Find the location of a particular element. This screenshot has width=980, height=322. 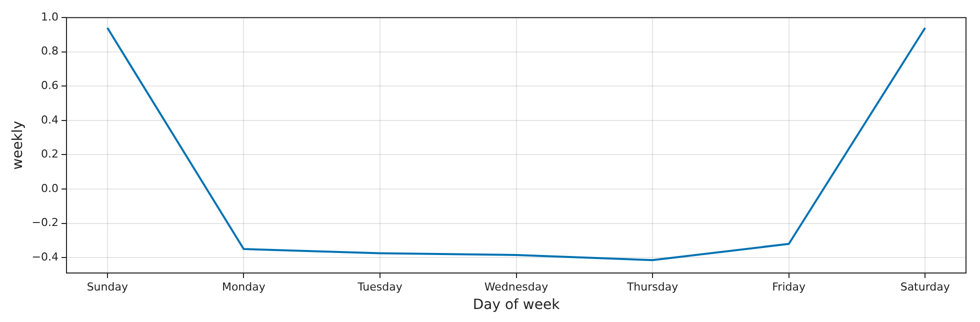

y-tick-label: 0.4 is located at coordinates (50, 119).